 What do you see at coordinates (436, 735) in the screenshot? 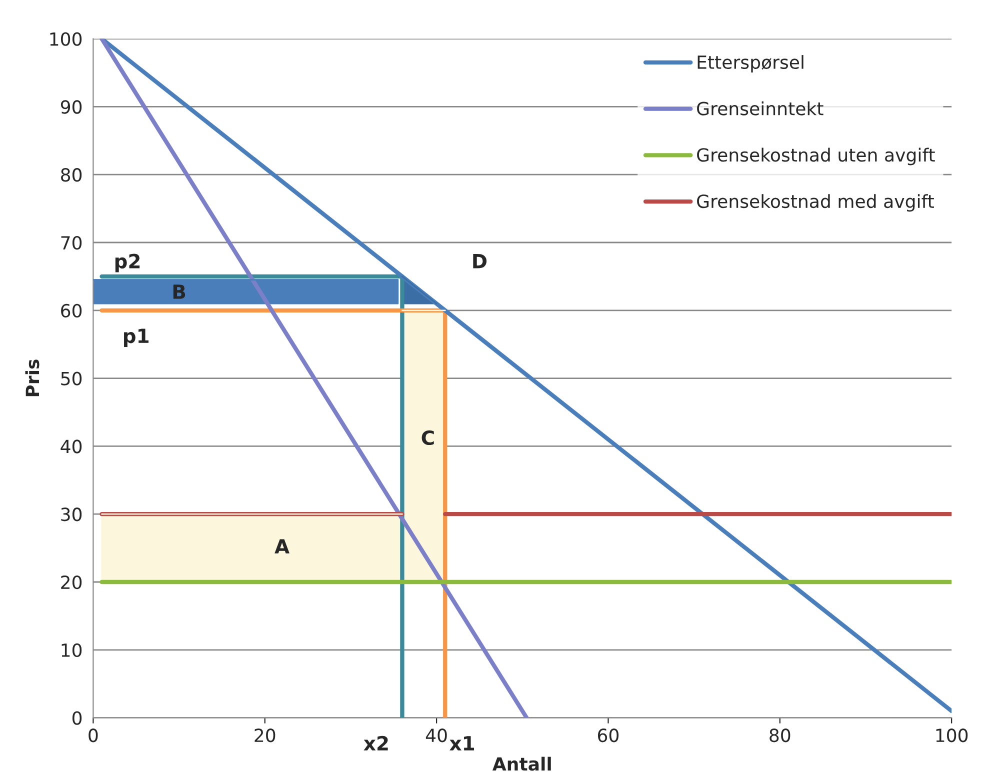
I see `x-tick-label: 40` at bounding box center [436, 735].